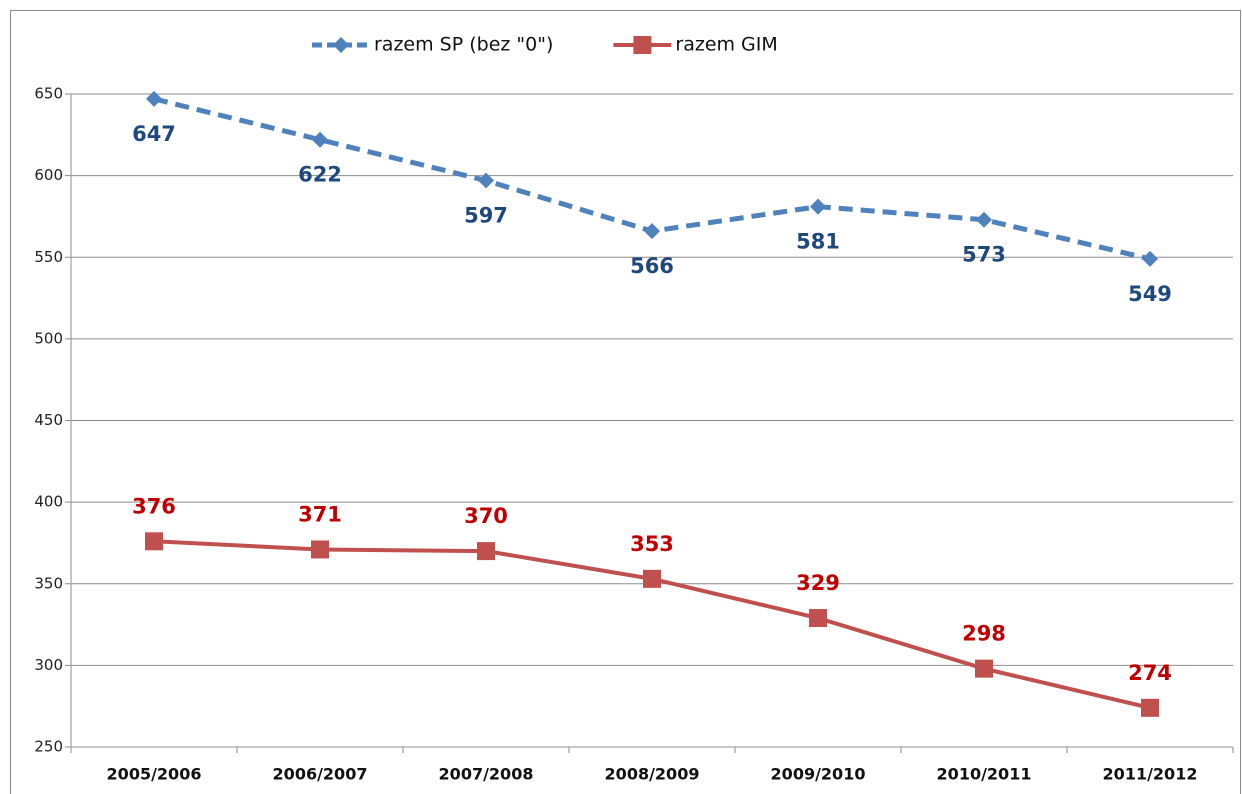 The height and width of the screenshot is (794, 1242). I want to click on y-tick-label: 600, so click(48, 175).